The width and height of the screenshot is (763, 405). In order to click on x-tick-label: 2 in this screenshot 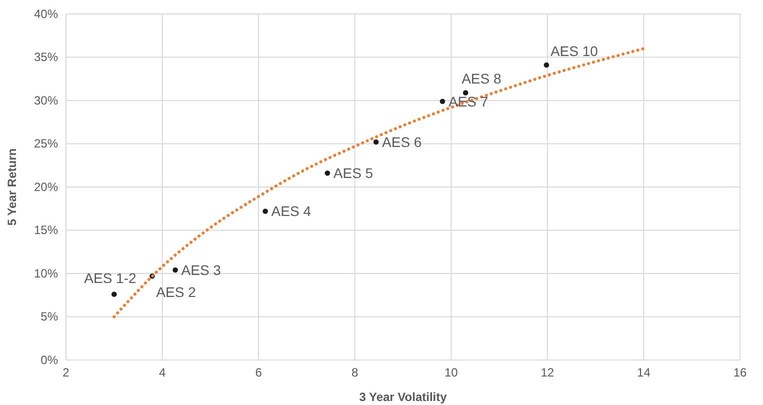, I will do `click(66, 373)`.